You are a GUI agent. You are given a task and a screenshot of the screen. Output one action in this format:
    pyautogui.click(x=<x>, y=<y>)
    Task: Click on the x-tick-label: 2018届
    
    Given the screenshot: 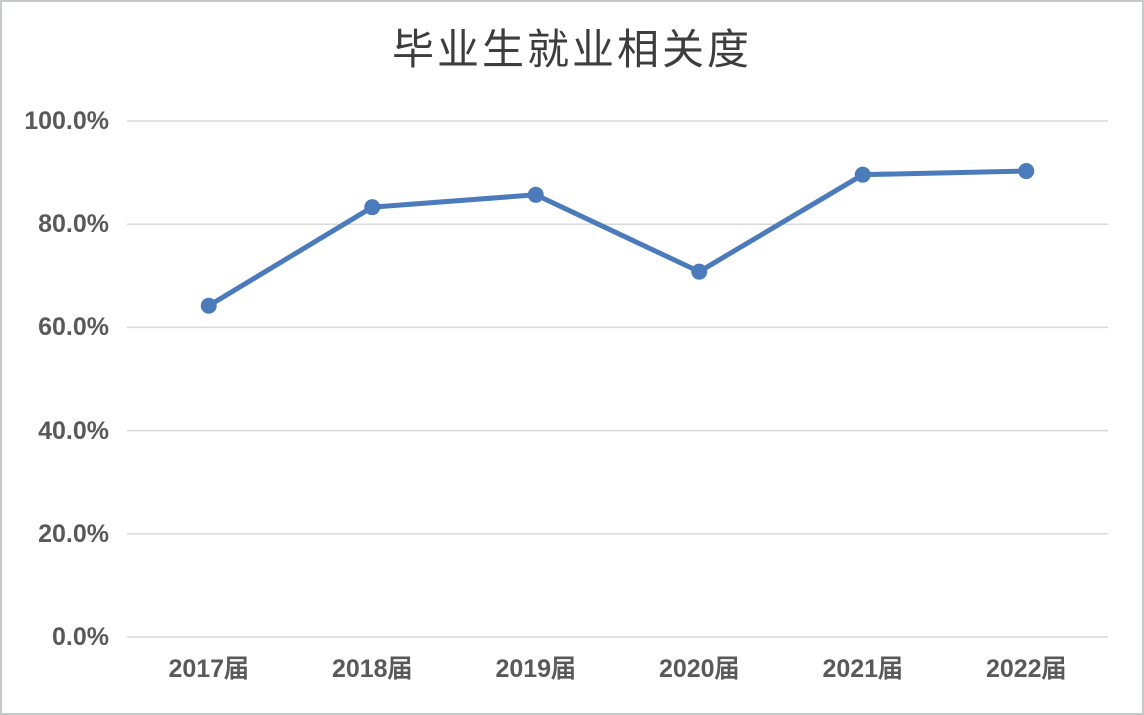 What is the action you would take?
    pyautogui.click(x=372, y=669)
    